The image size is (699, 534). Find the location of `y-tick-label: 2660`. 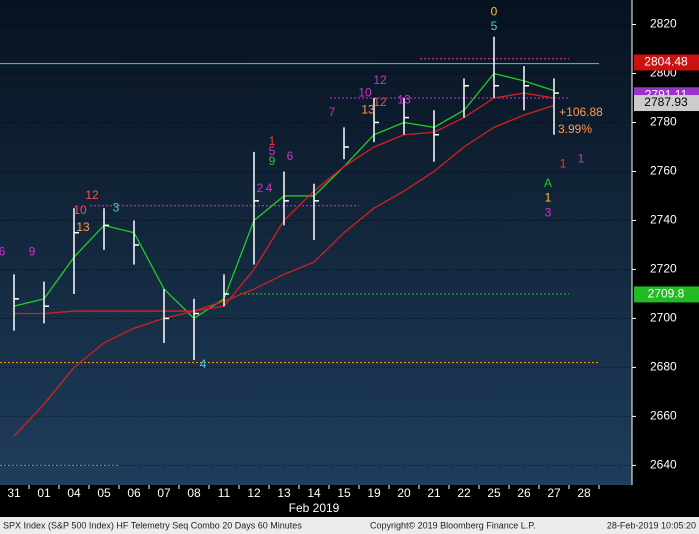

y-tick-label: 2660 is located at coordinates (663, 416).